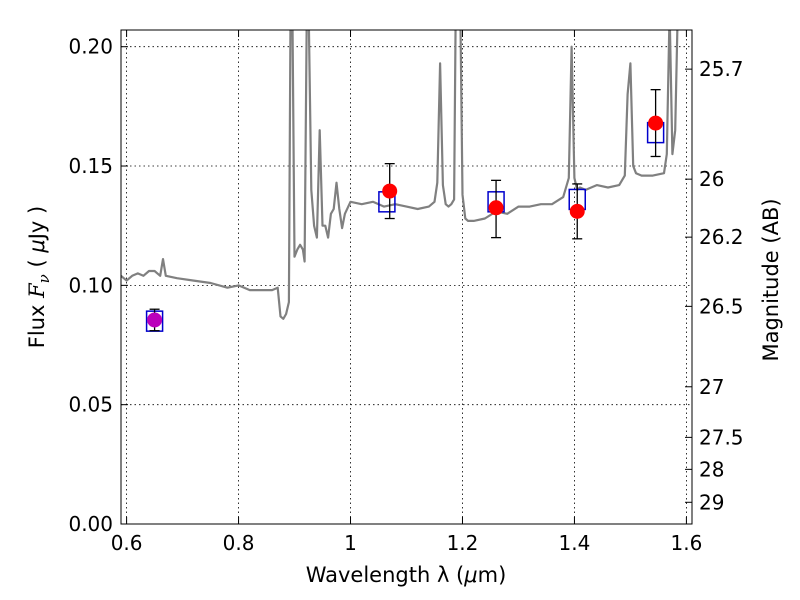 The width and height of the screenshot is (800, 600). Describe the element at coordinates (686, 543) in the screenshot. I see `x-tick-label: 1.6` at that location.